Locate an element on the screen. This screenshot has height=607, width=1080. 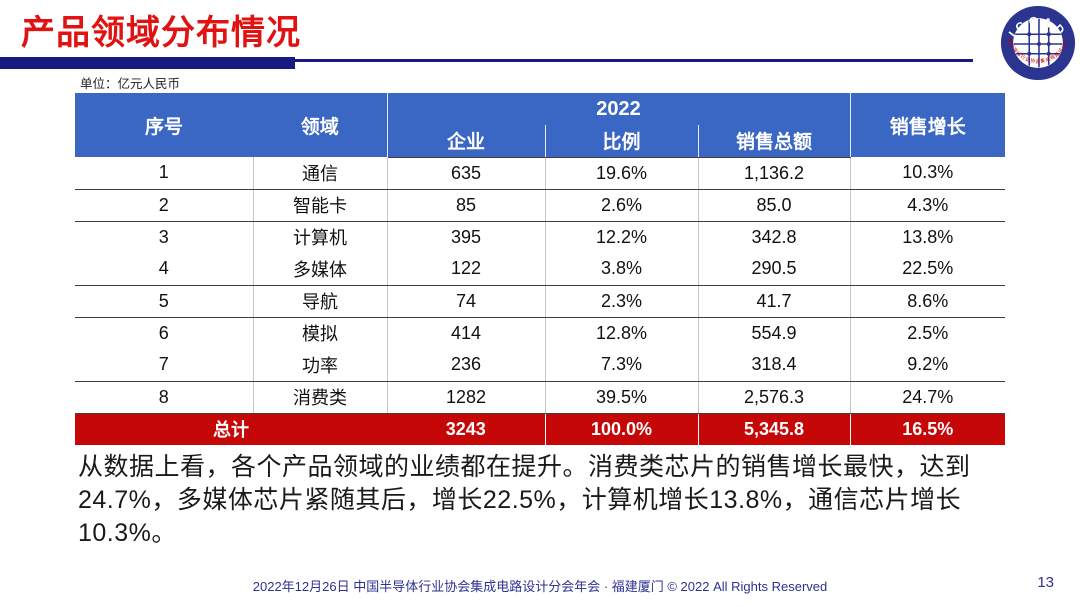
table-row: 4 多媒体 122 3.8% 290.5 22.5% is located at coordinates (540, 269).